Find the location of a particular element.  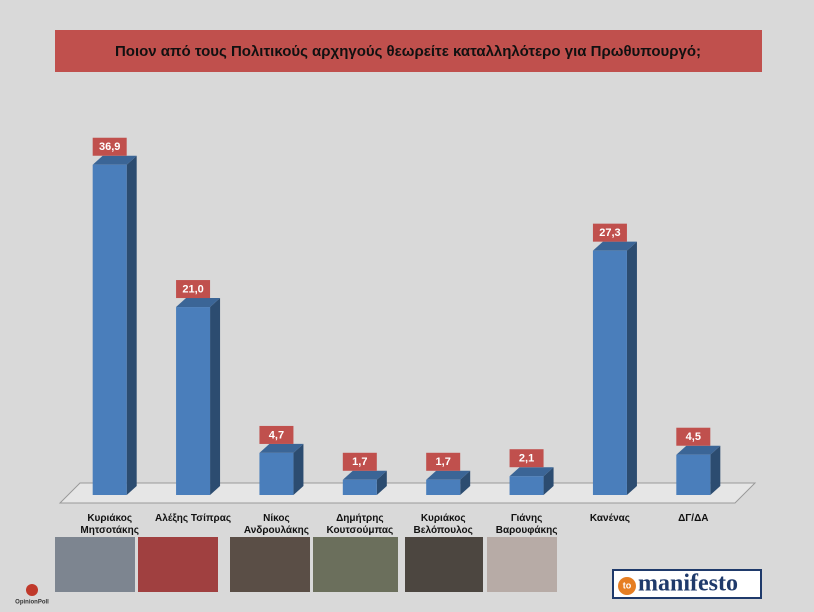

value-label: 4,5 is located at coordinates (693, 437).